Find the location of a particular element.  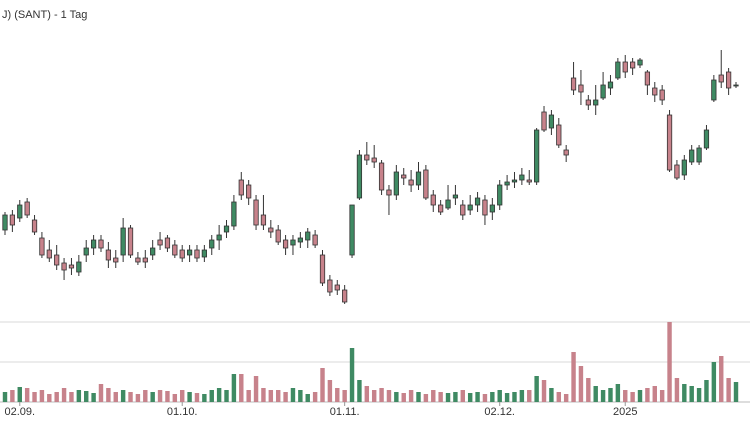

chart-title: J) (SANT) - 1 Tag is located at coordinates (44, 15).